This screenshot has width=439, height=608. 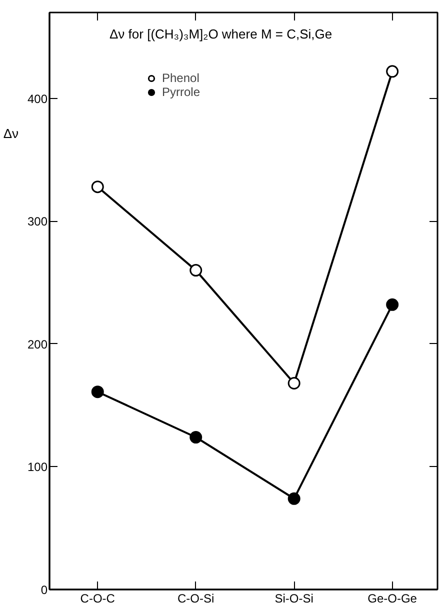 What do you see at coordinates (37, 99) in the screenshot?
I see `y-tick-label: 400` at bounding box center [37, 99].